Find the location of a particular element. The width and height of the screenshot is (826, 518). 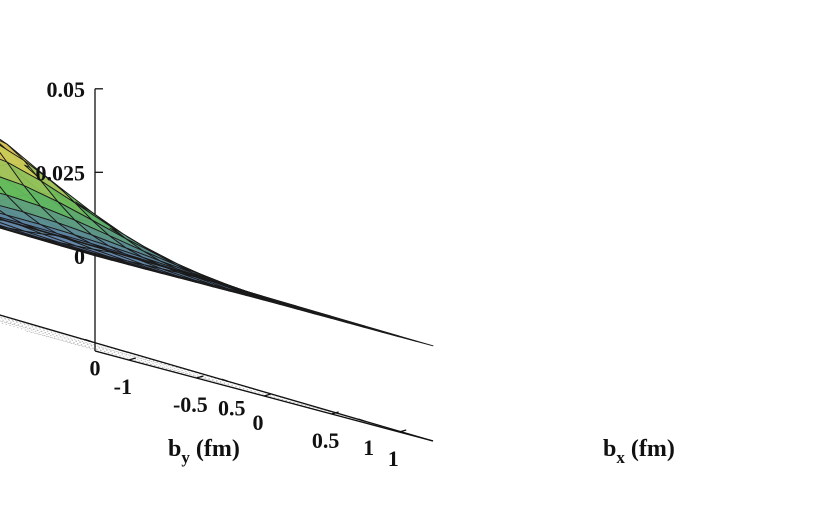

bx-tick-label: 0 is located at coordinates (95, 368).